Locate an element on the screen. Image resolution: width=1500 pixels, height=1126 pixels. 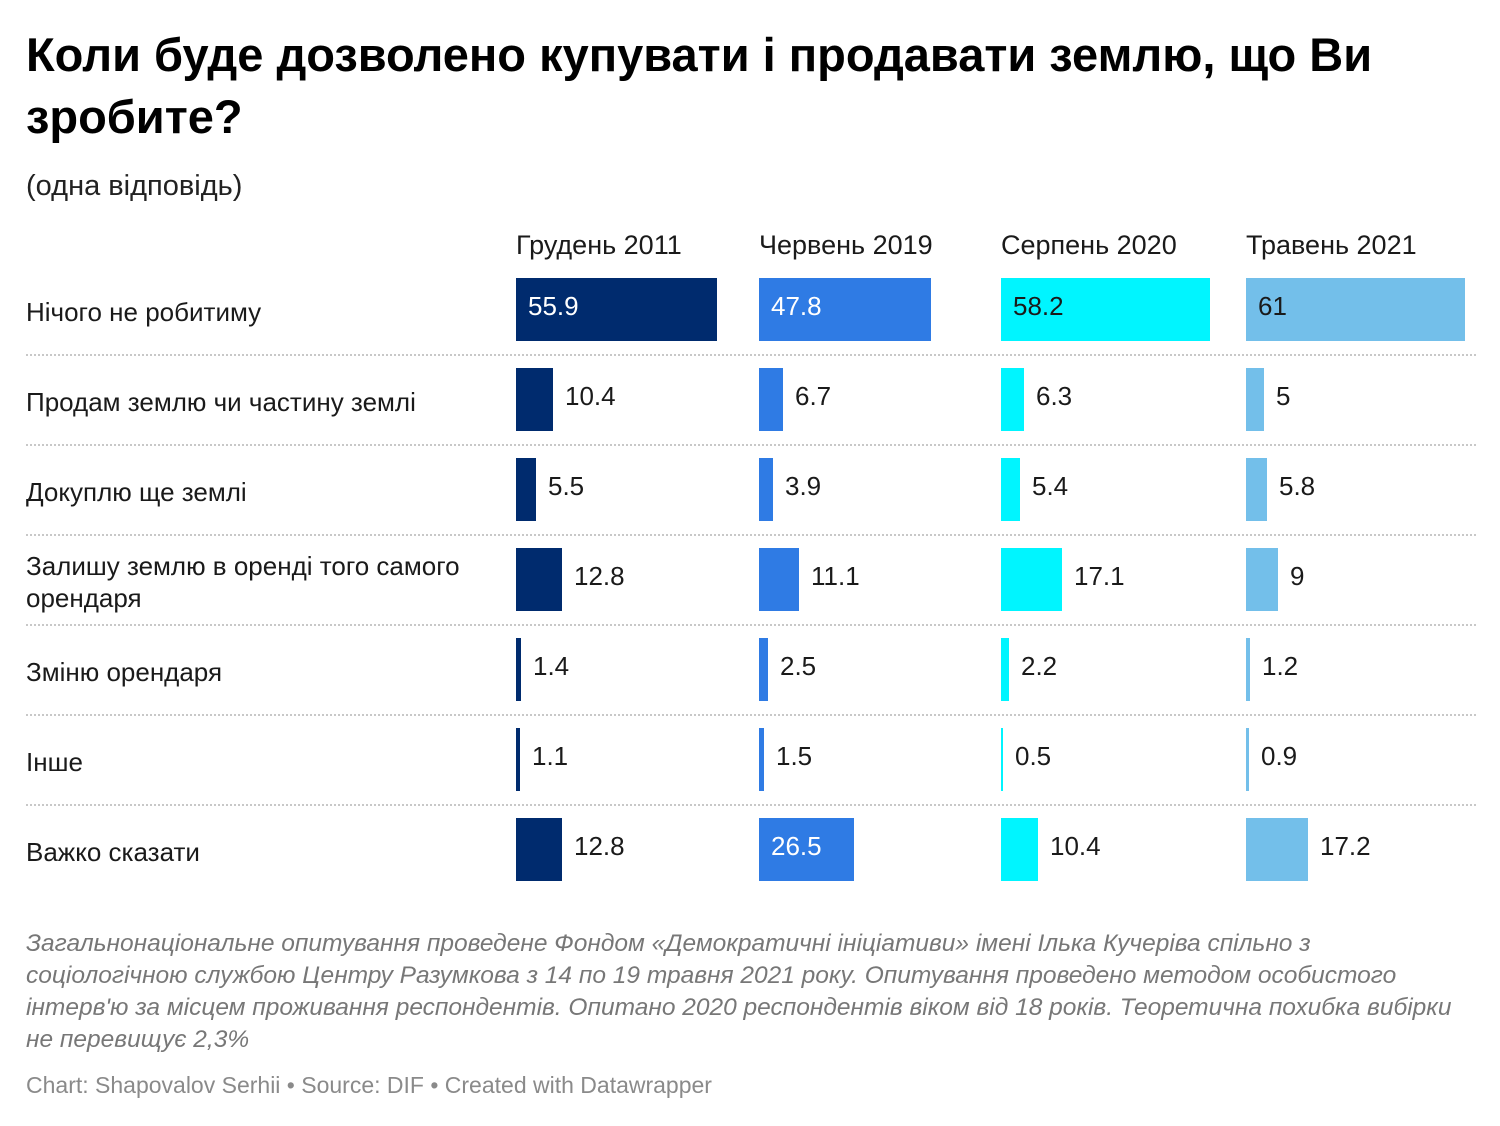
value-label-4-1: 2.5 is located at coordinates (798, 666).